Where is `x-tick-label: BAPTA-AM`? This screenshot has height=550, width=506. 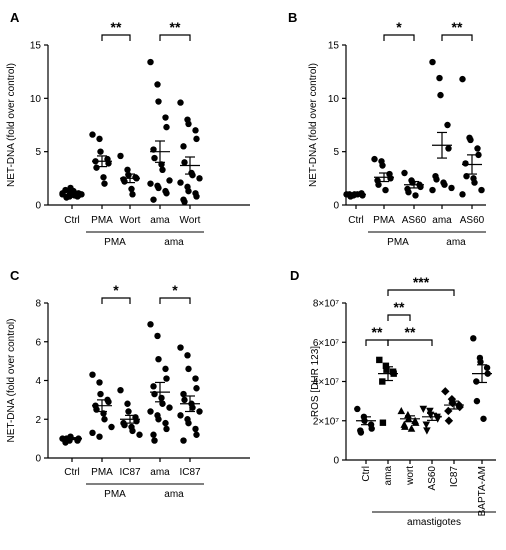 x-tick-label: BAPTA-AM is located at coordinates (482, 491).